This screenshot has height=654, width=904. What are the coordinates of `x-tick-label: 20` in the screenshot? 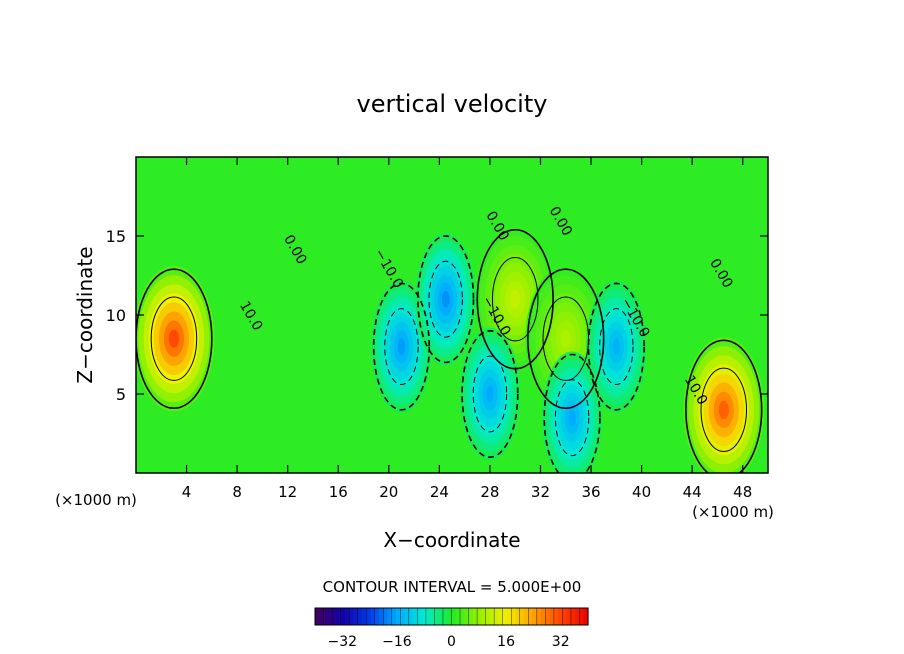 It's located at (388, 492).